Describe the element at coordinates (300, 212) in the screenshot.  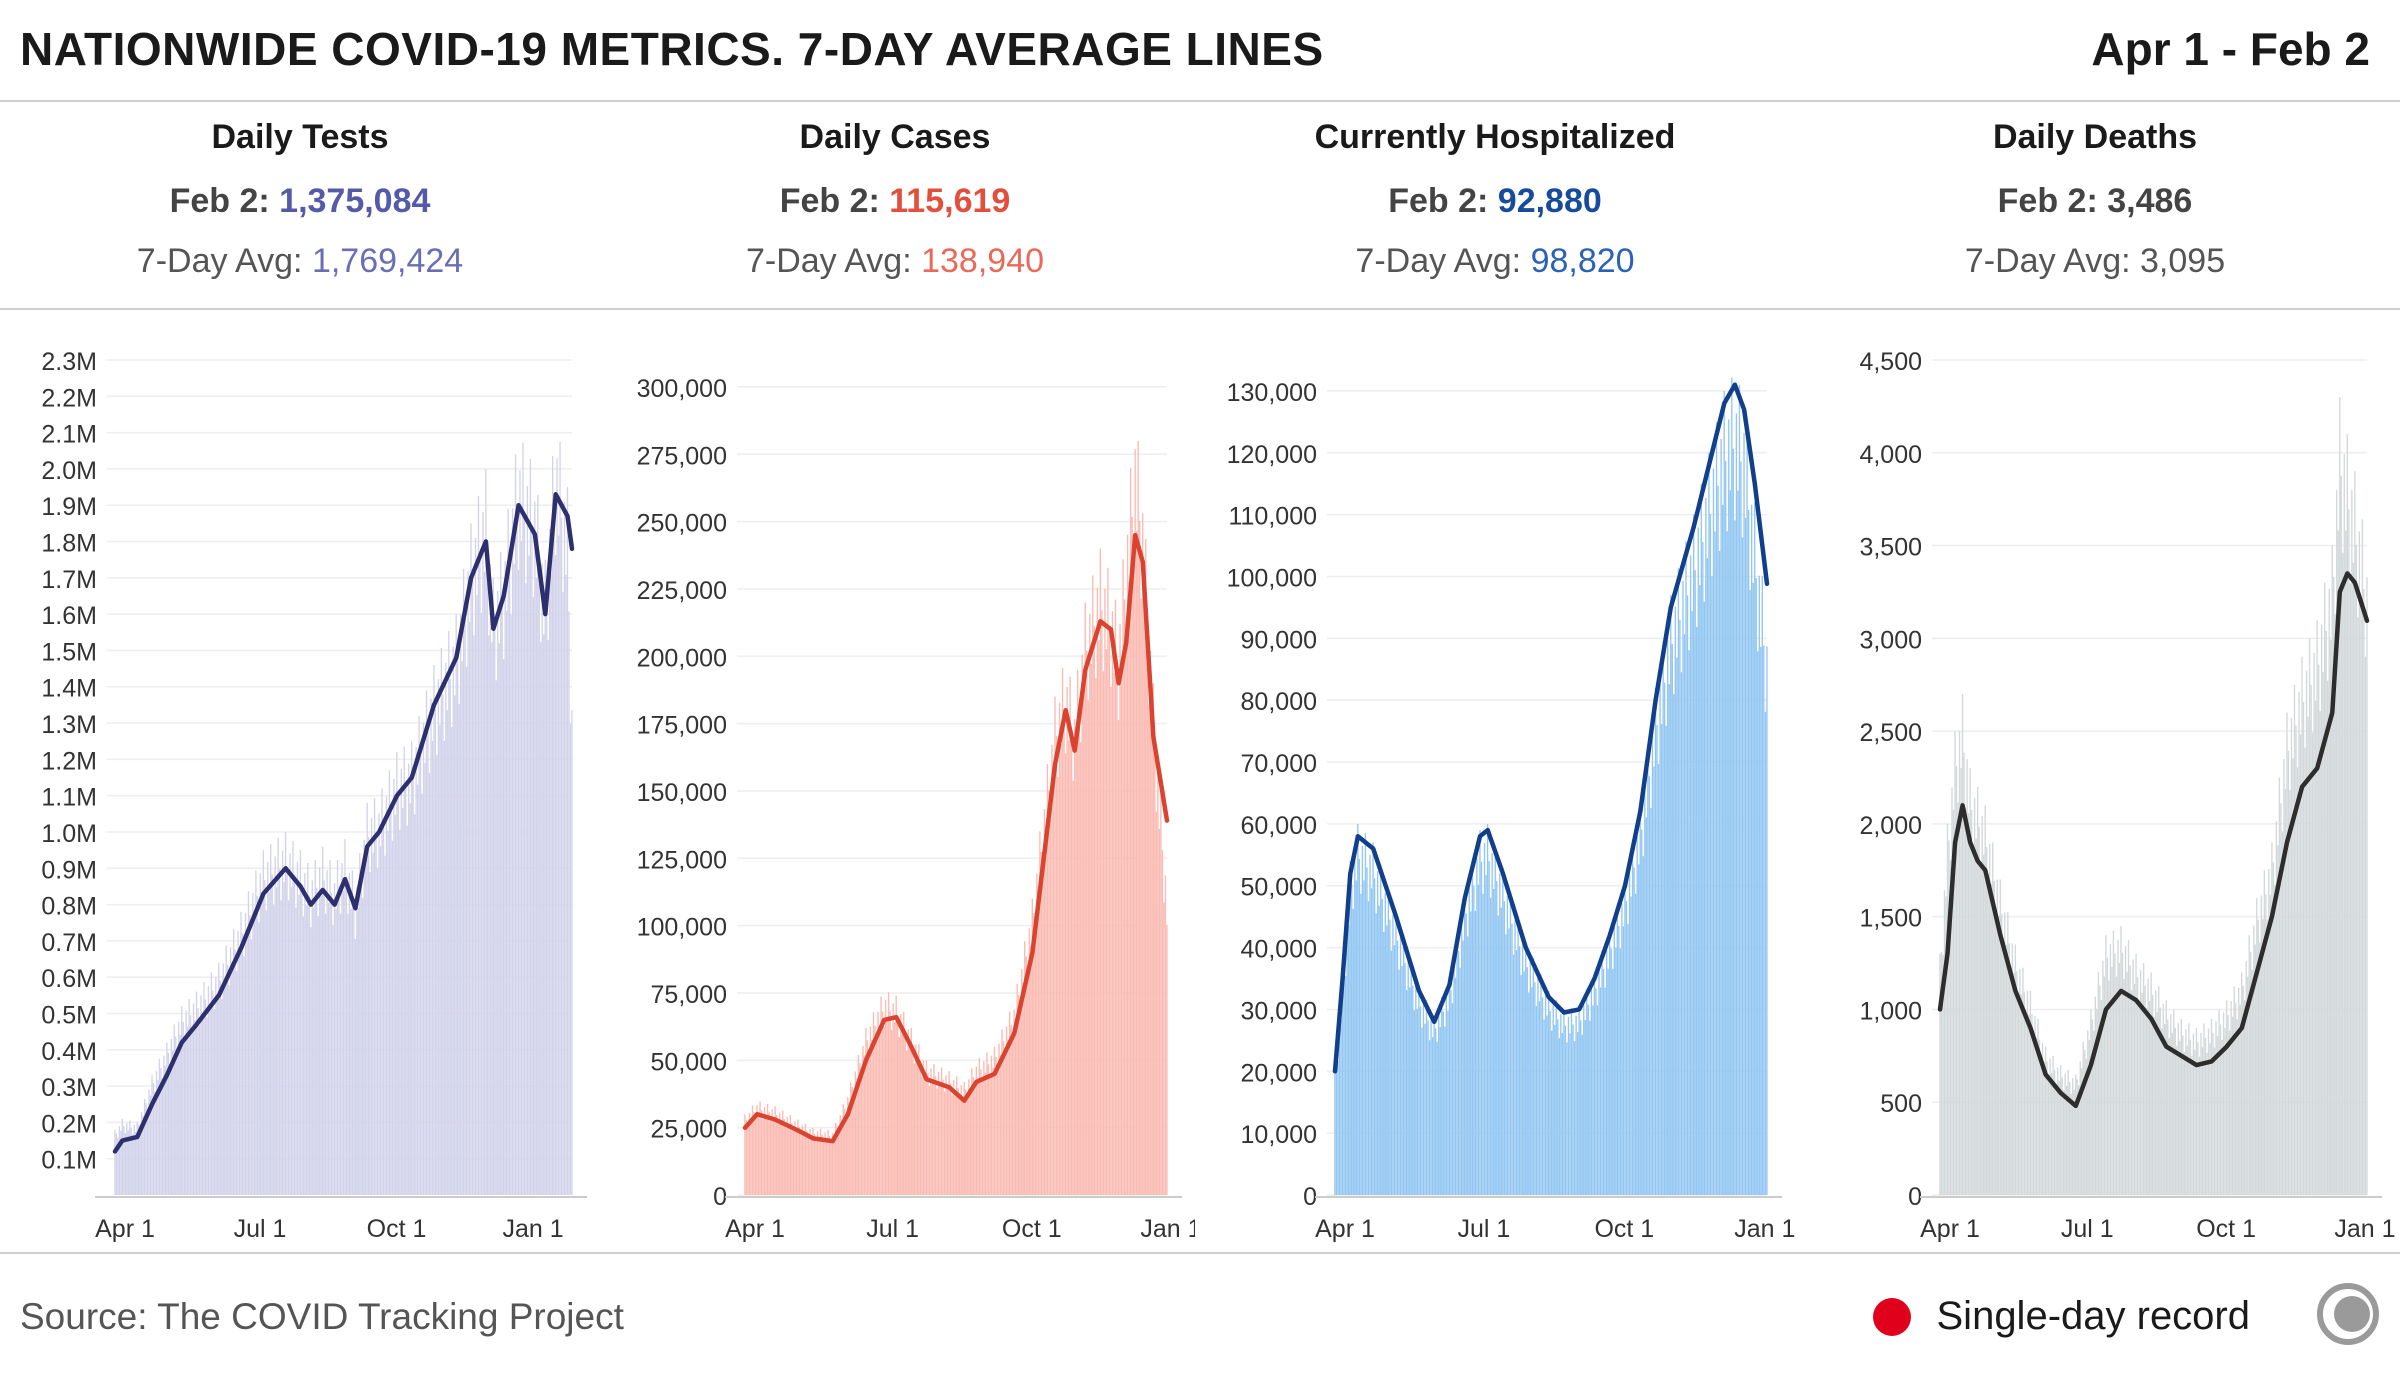
I see `latest-reading: Feb 2: 1,375,084` at that location.